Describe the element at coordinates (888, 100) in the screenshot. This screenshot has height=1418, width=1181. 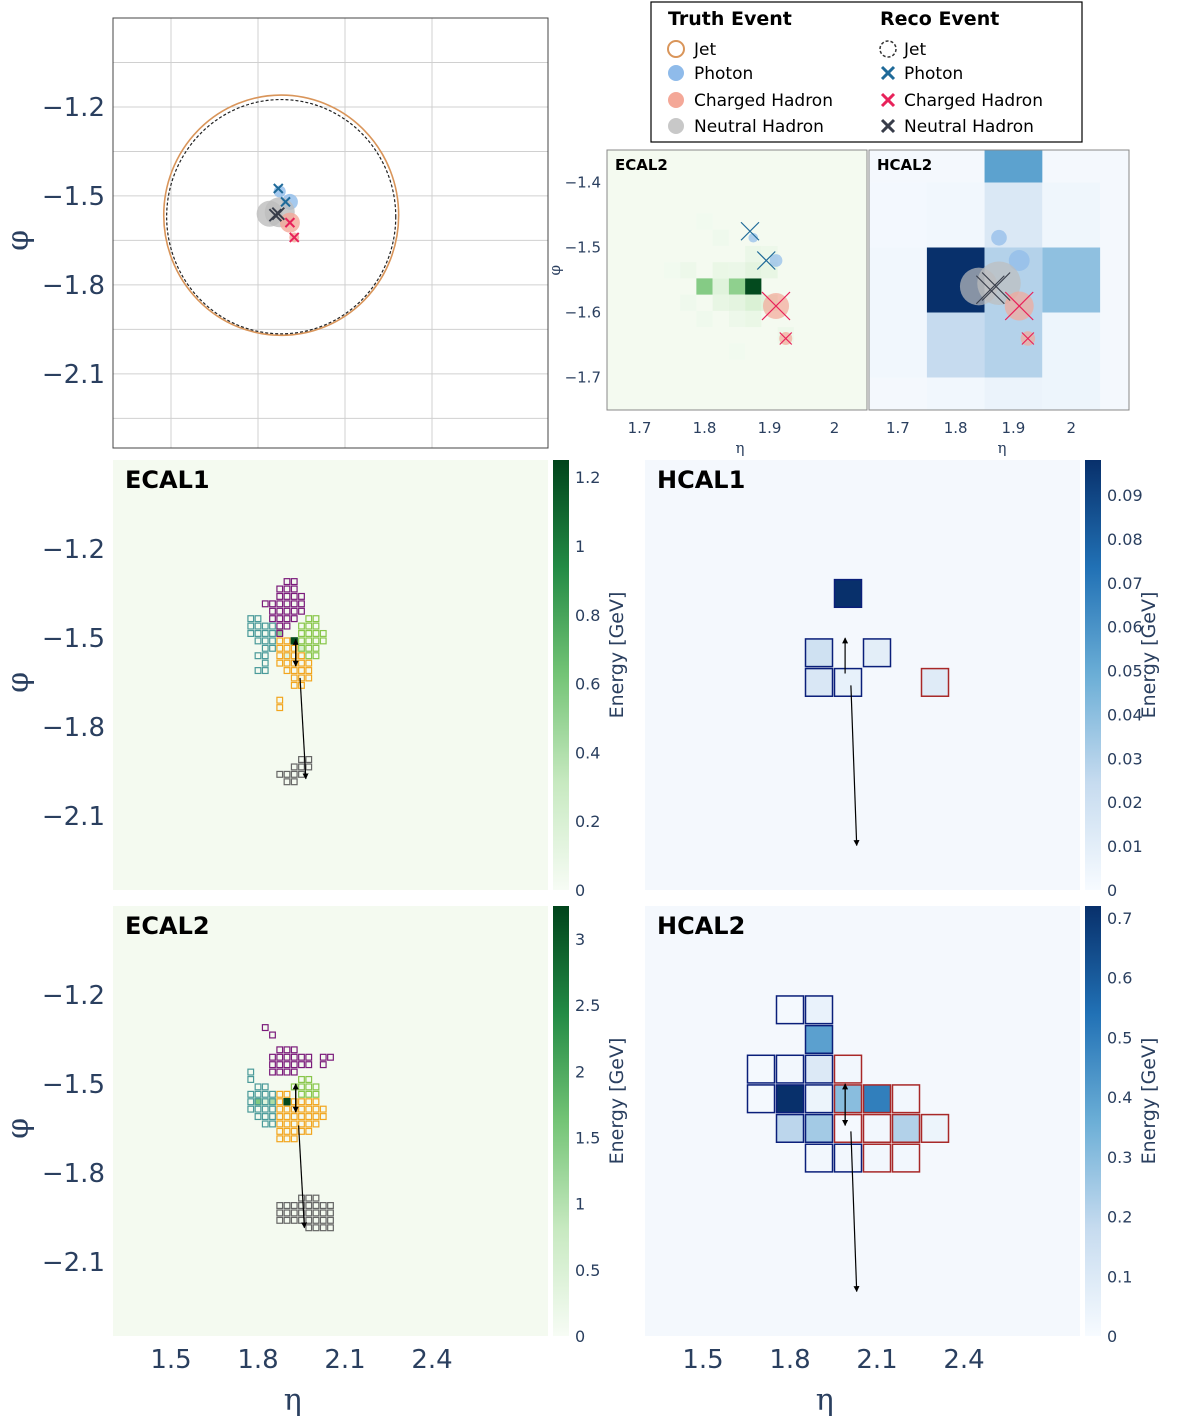
I see `legend-reco-charged-icon` at that location.